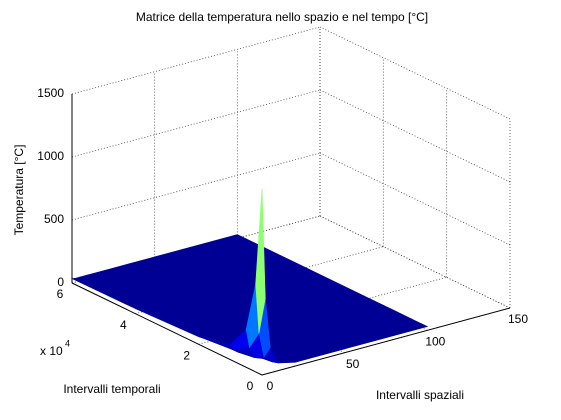 The image size is (561, 420). Describe the element at coordinates (50, 93) in the screenshot. I see `z-tick-label: 1500` at that location.